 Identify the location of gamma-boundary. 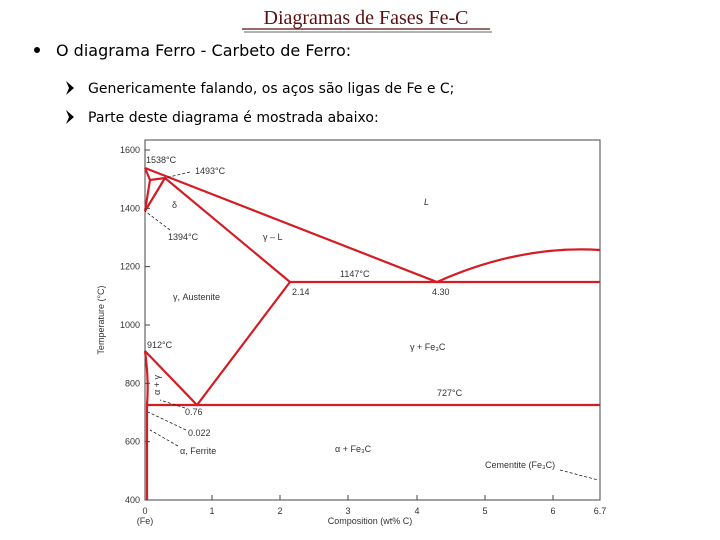
(217, 344).